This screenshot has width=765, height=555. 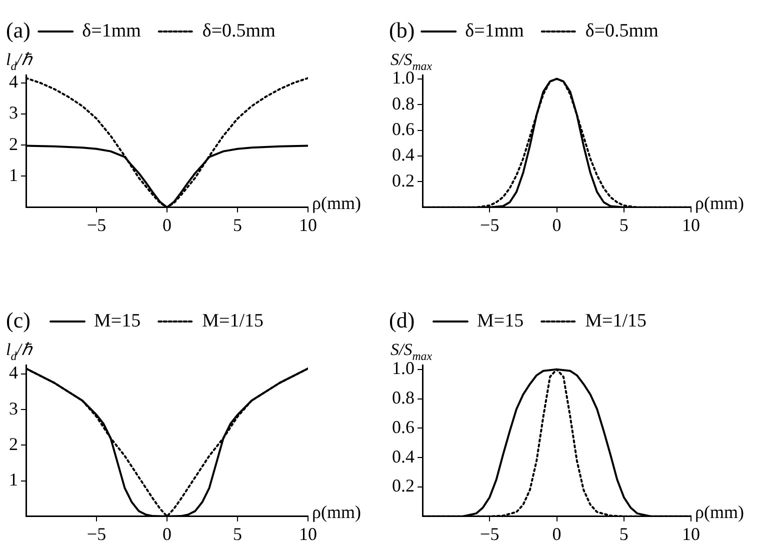 I want to click on chart-title: (c), so click(x=18, y=319).